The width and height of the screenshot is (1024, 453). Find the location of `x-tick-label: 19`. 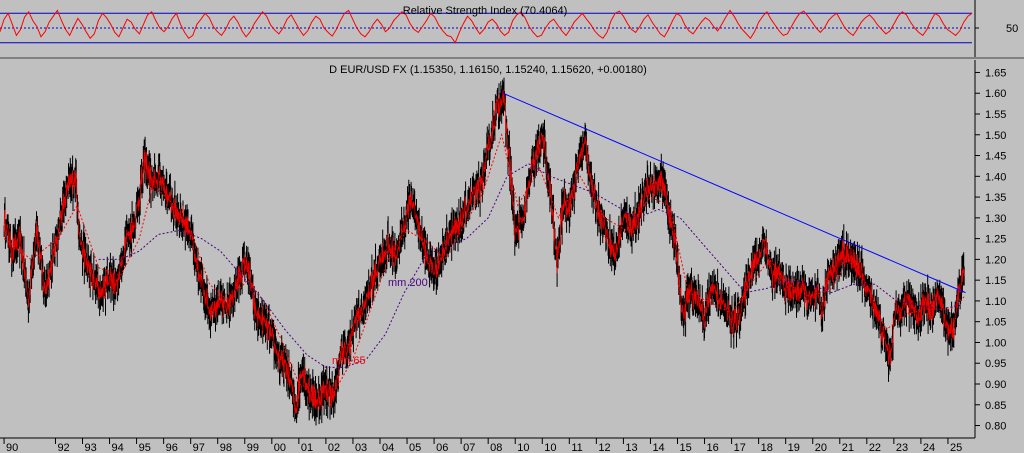

x-tick-label: 19 is located at coordinates (794, 447).